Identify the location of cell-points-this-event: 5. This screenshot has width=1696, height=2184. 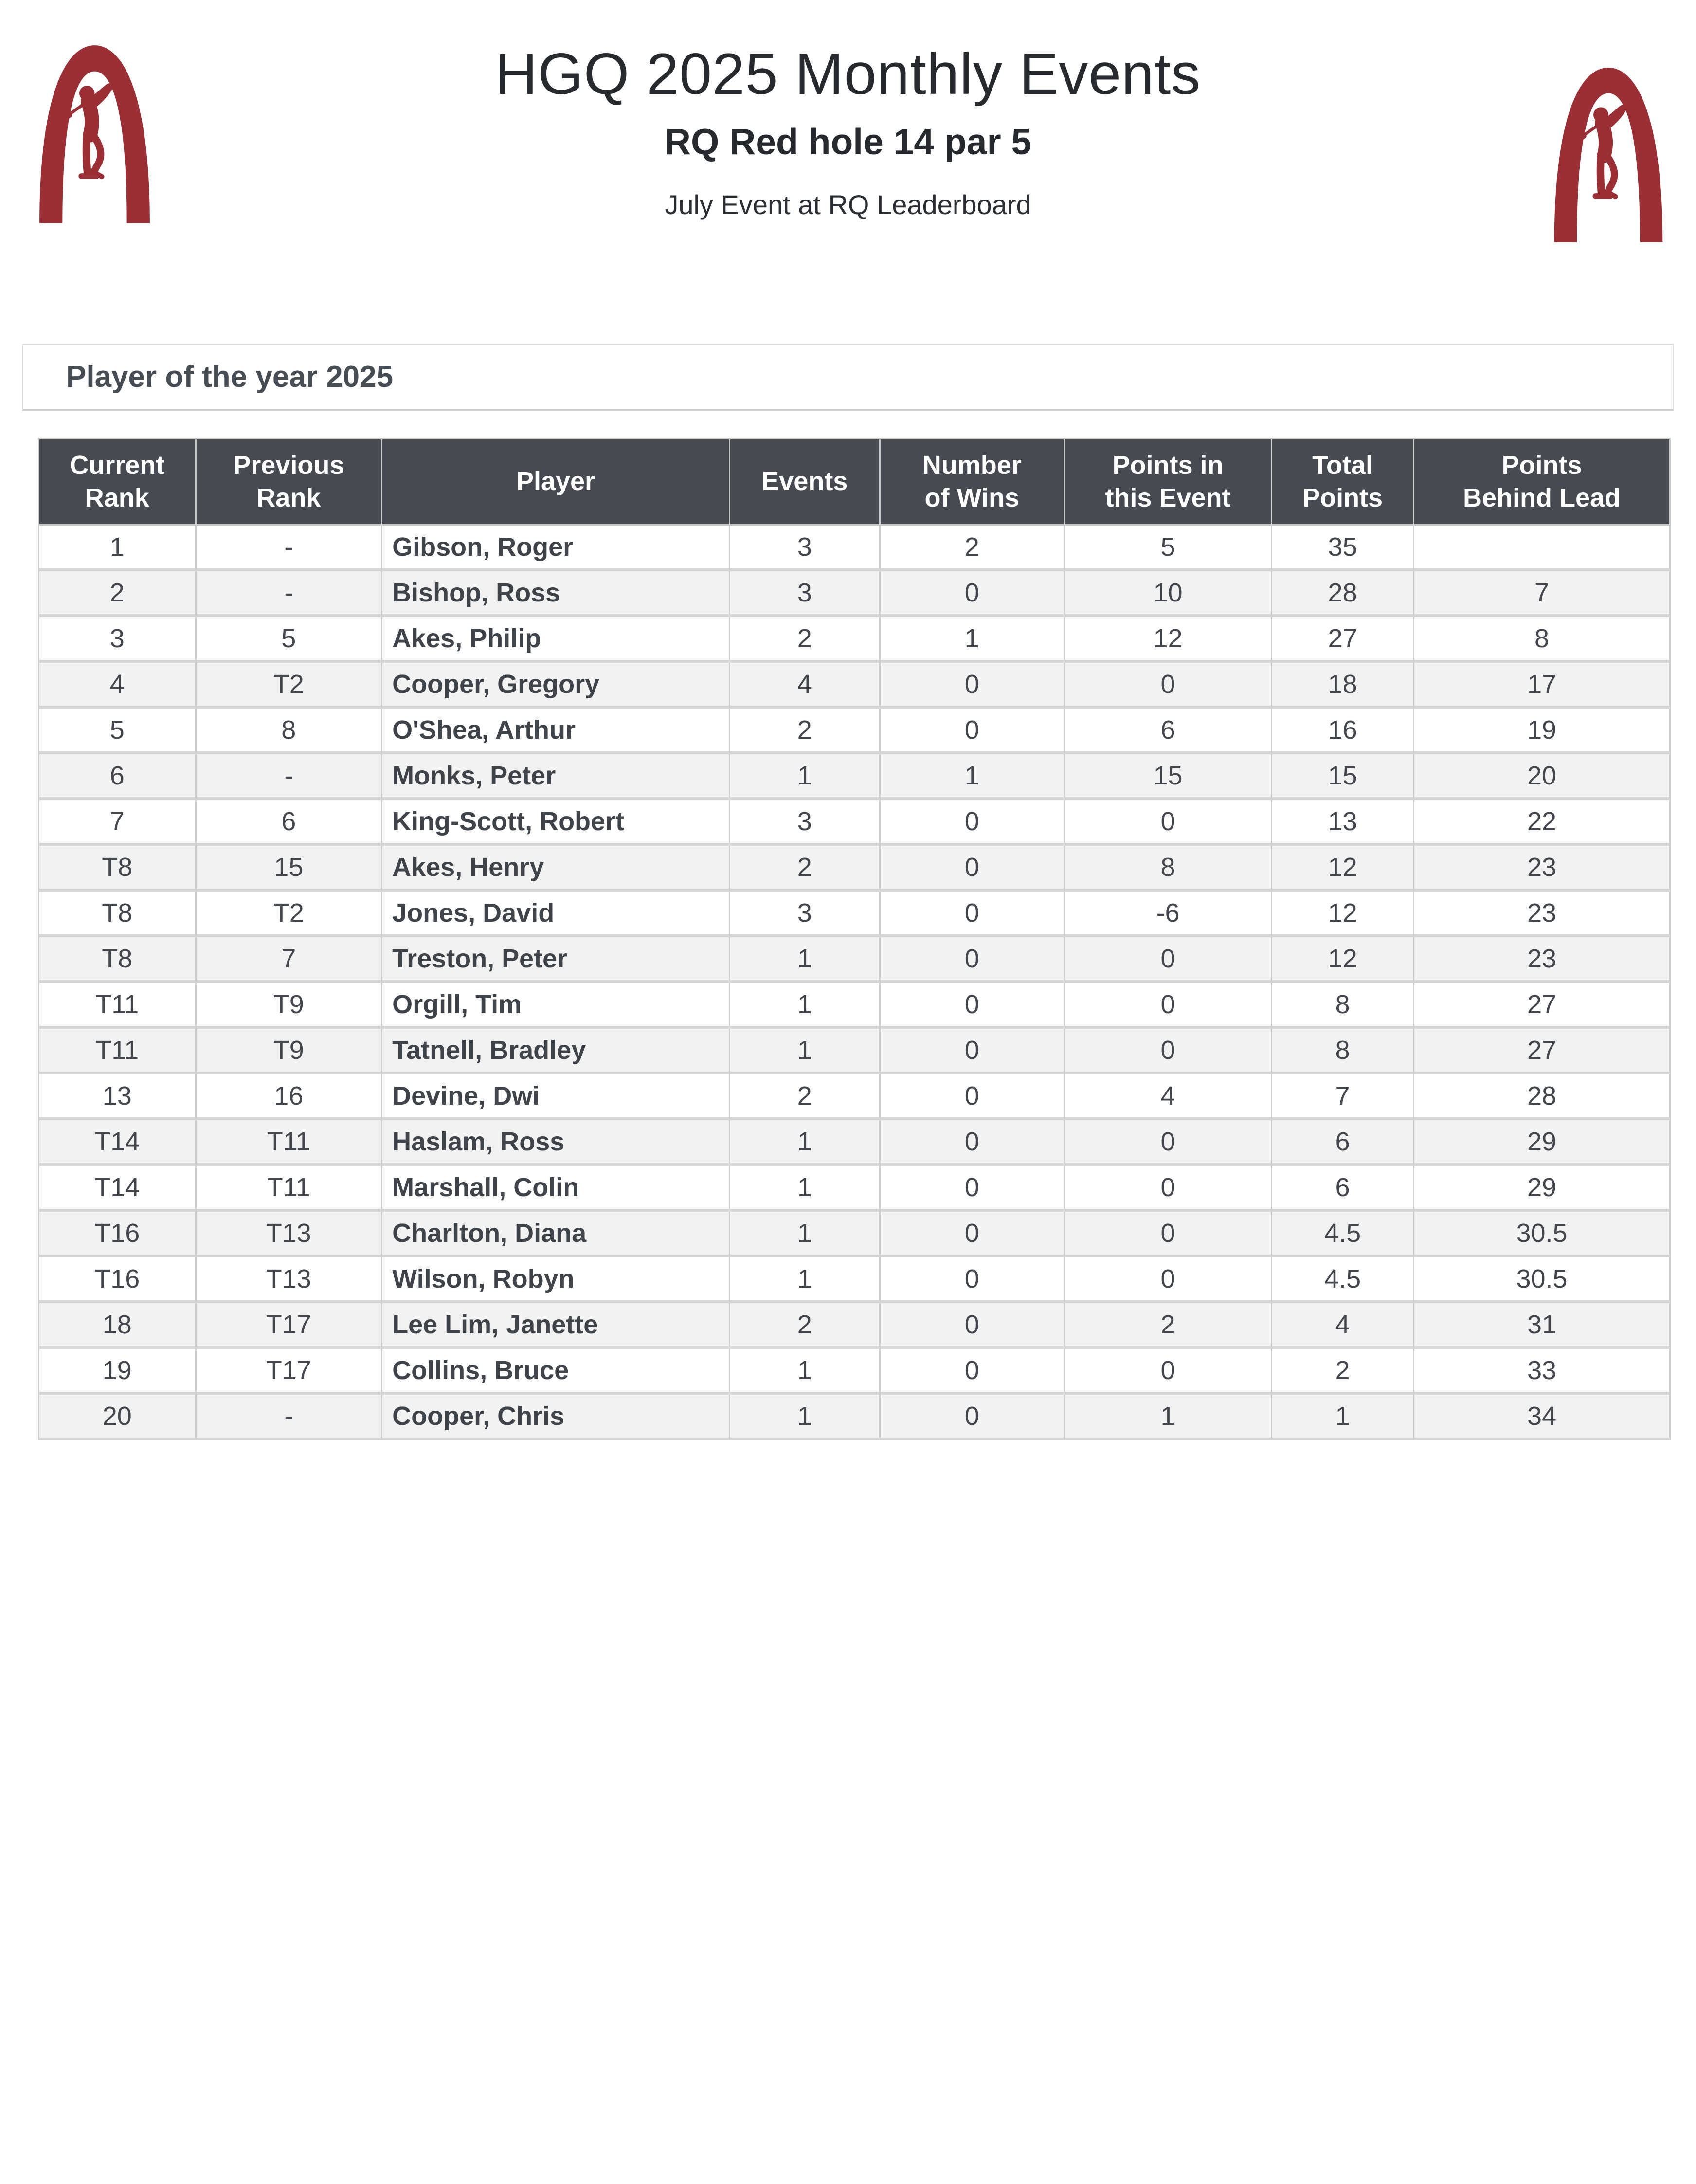
(1169, 548).